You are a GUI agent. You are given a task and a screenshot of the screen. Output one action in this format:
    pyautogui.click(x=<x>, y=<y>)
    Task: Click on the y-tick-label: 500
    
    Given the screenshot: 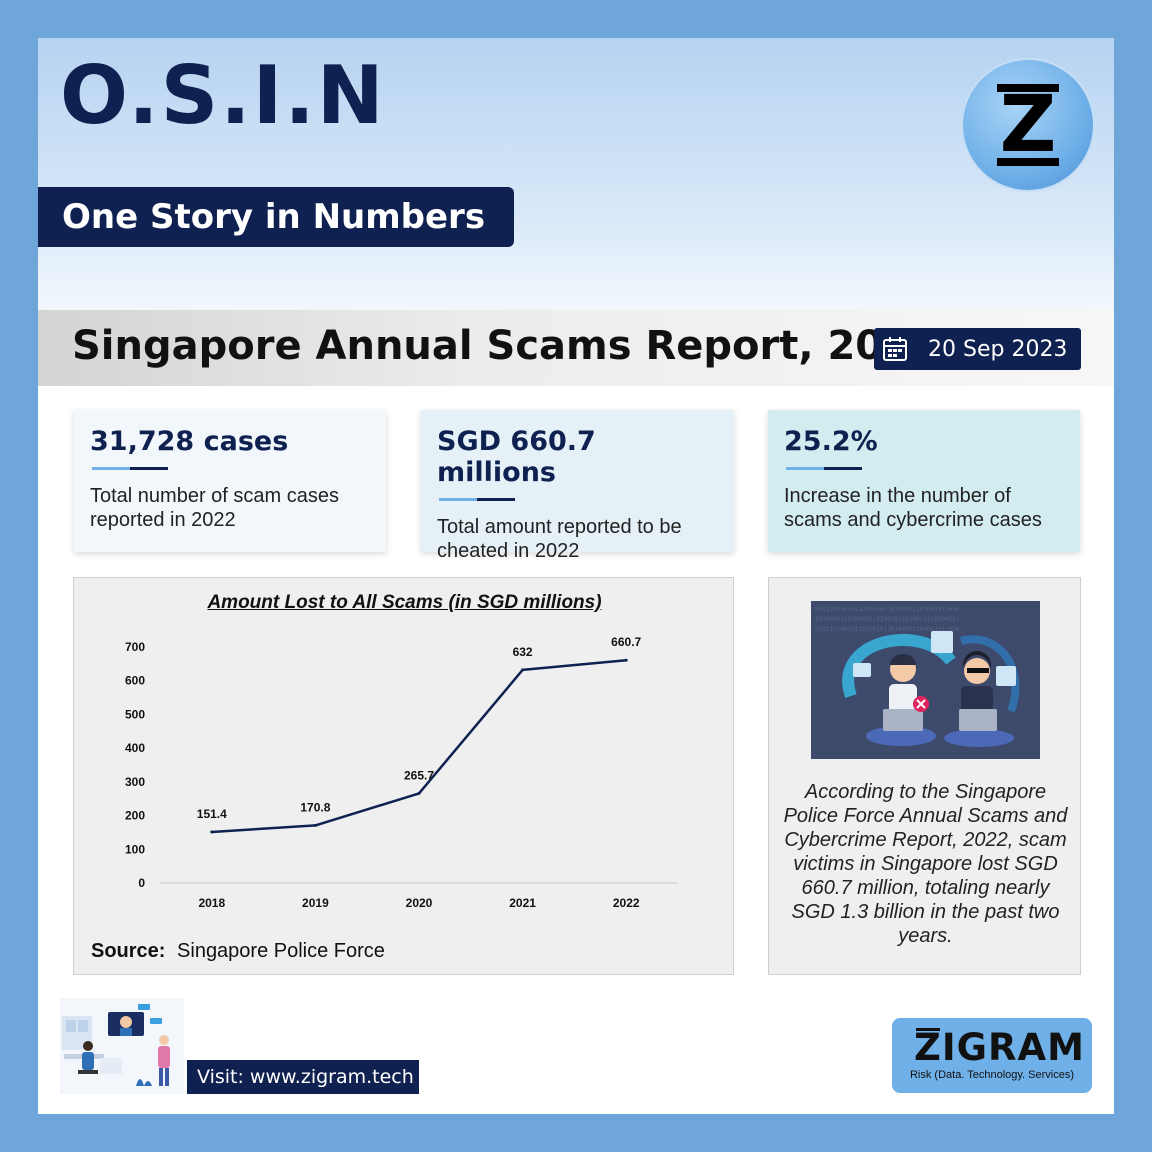 What is the action you would take?
    pyautogui.click(x=135, y=714)
    